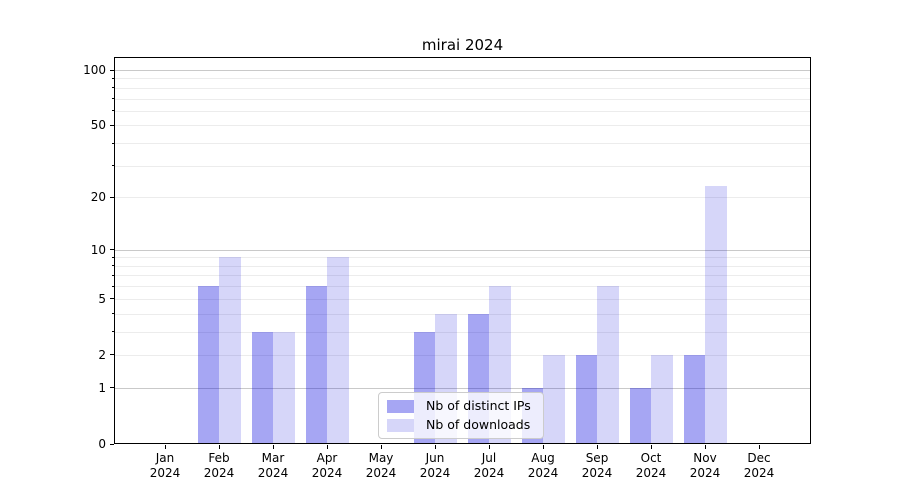 This screenshot has height=500, width=900. I want to click on x-tick-month: May, so click(381, 458).